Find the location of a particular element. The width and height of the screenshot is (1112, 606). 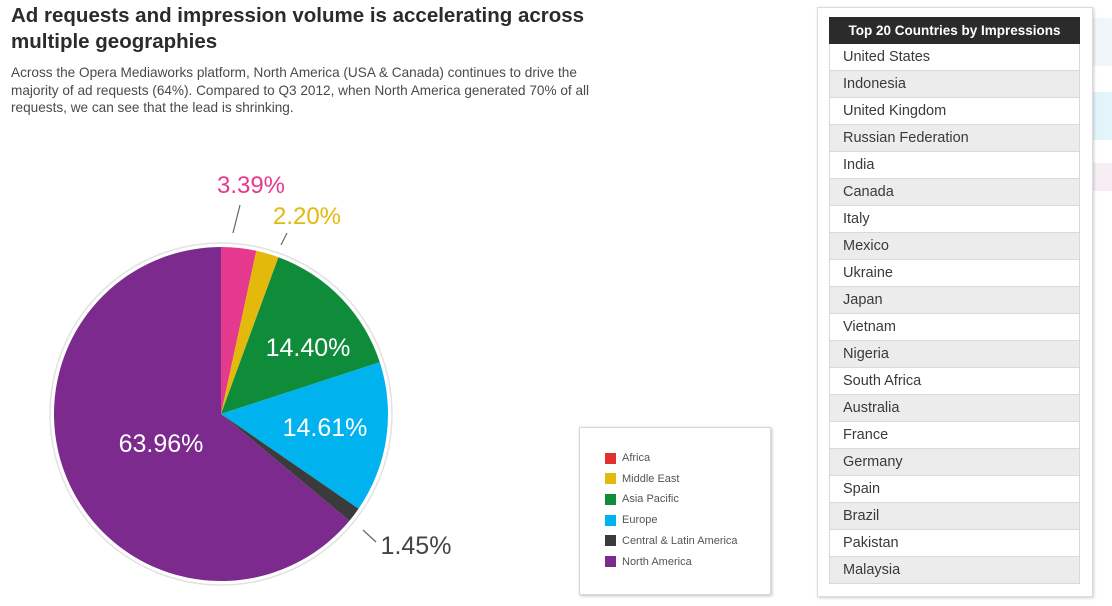

pie-slice-europe is located at coordinates (304, 435).